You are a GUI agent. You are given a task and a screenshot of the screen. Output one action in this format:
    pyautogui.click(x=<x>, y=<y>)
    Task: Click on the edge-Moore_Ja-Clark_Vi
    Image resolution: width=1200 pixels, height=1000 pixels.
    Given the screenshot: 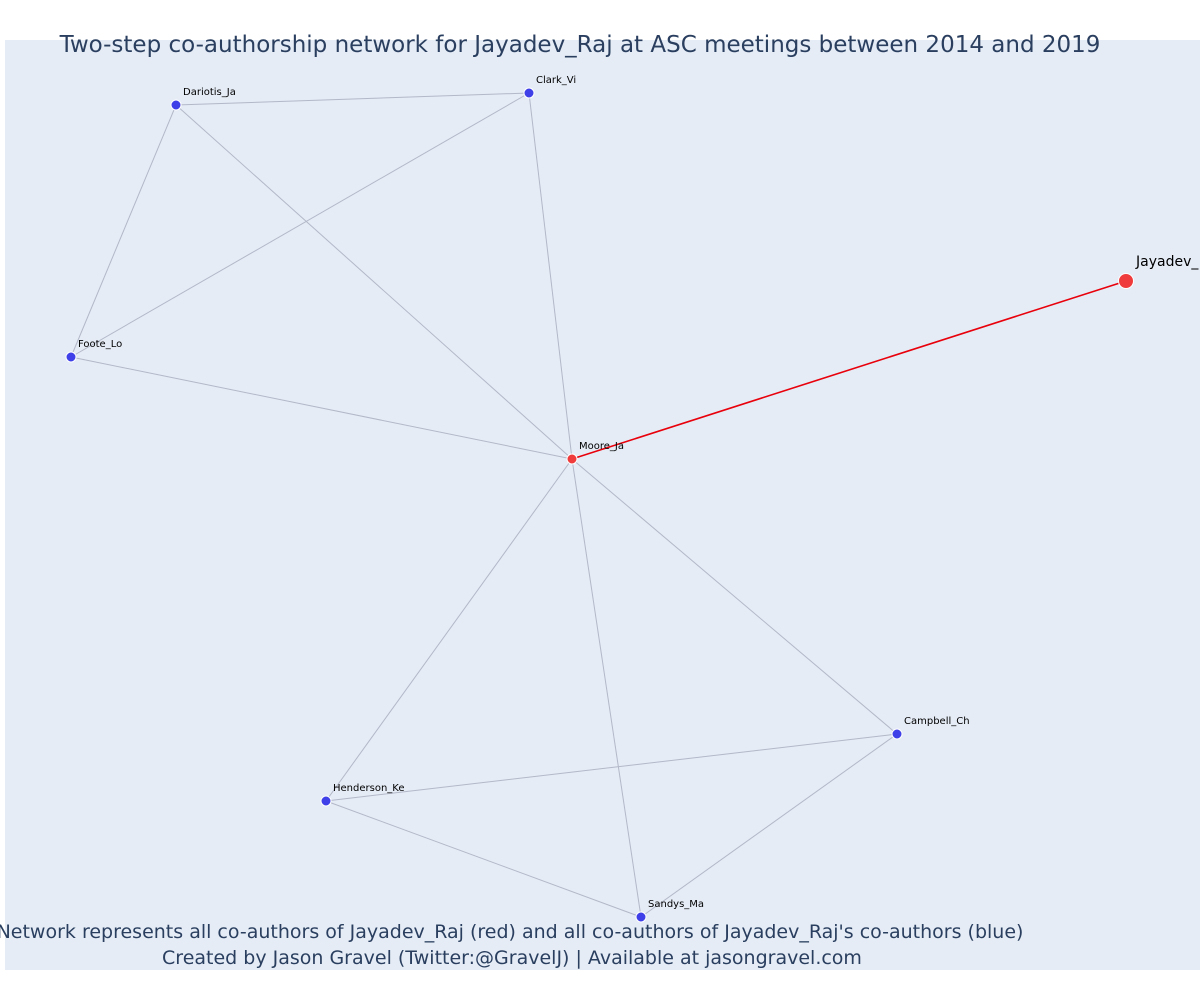 What is the action you would take?
    pyautogui.click(x=550, y=276)
    